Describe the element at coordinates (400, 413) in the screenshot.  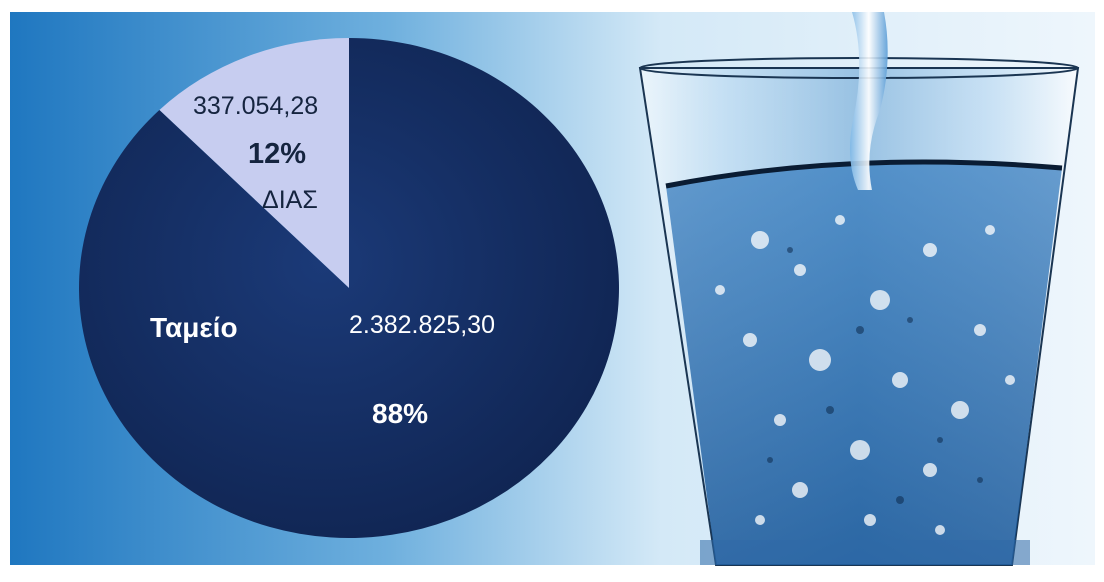
I see `tameio-percent-label: 88%` at that location.